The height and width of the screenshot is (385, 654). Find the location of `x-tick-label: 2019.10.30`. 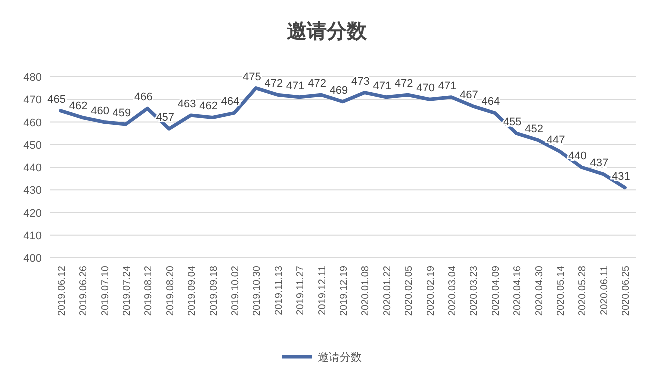

x-tick-label: 2019.10.30 is located at coordinates (258, 291).